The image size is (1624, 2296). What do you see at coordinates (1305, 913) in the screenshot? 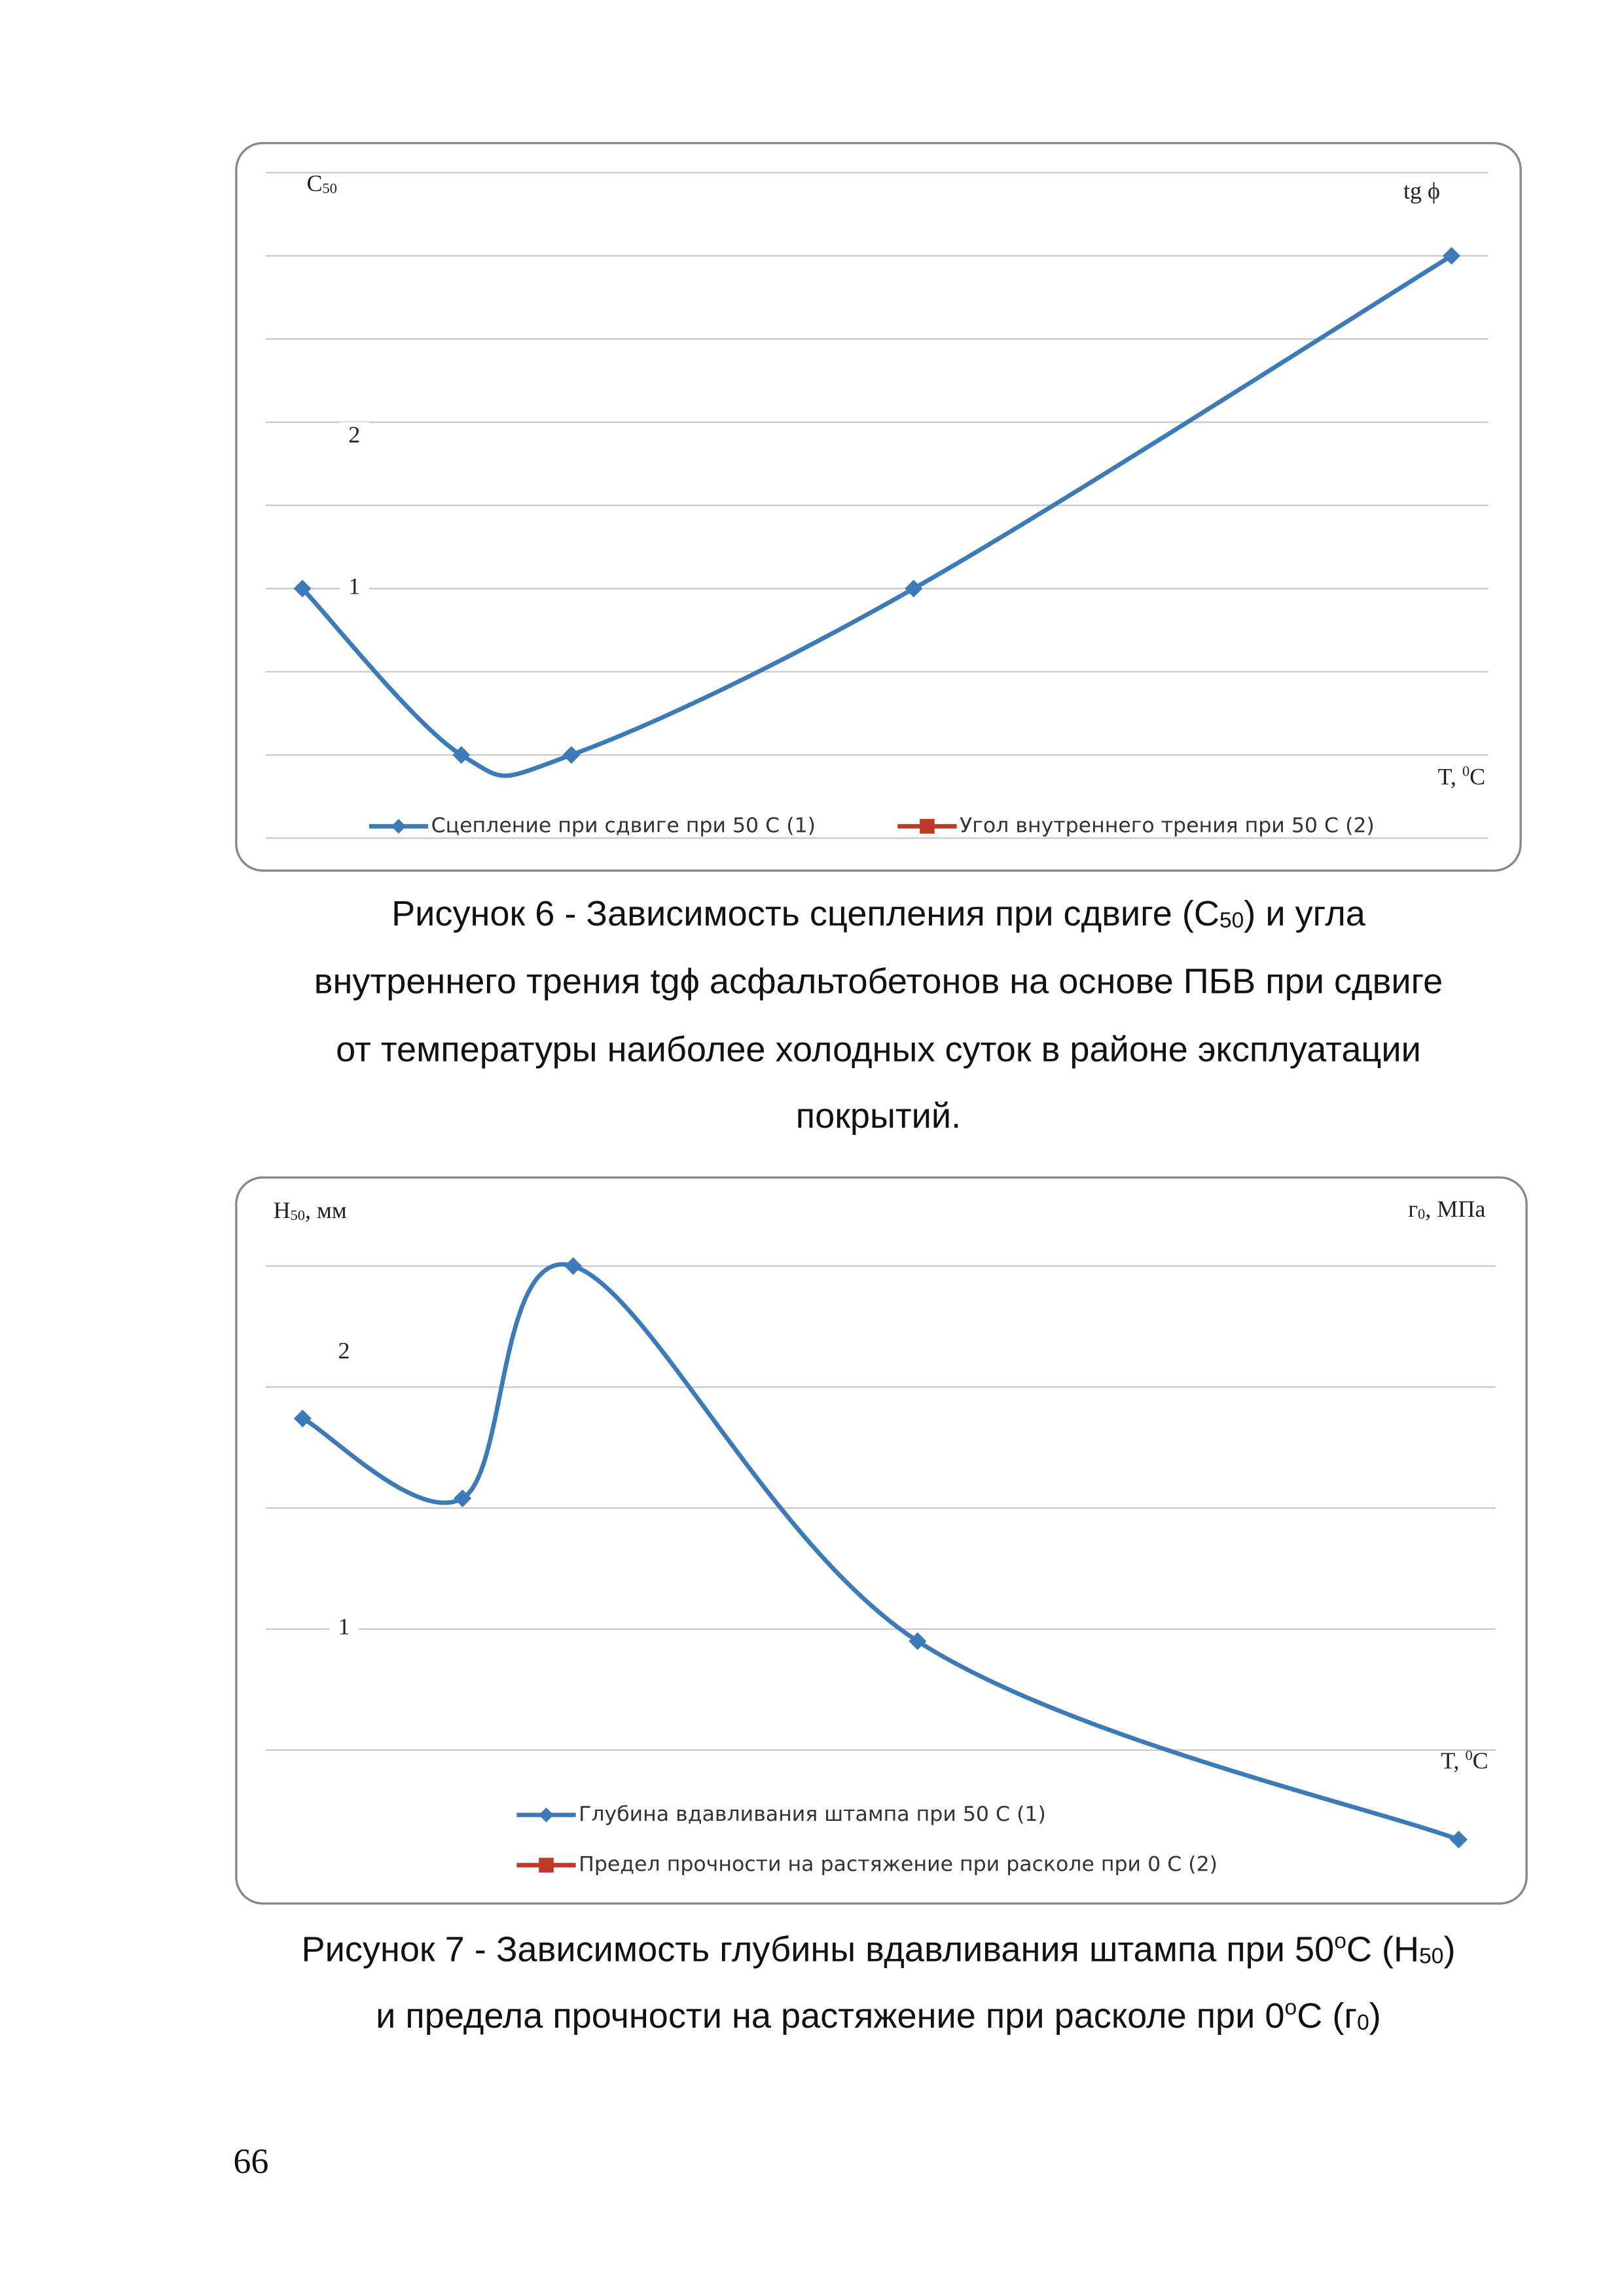
I see `text-run: ) и угла` at bounding box center [1305, 913].